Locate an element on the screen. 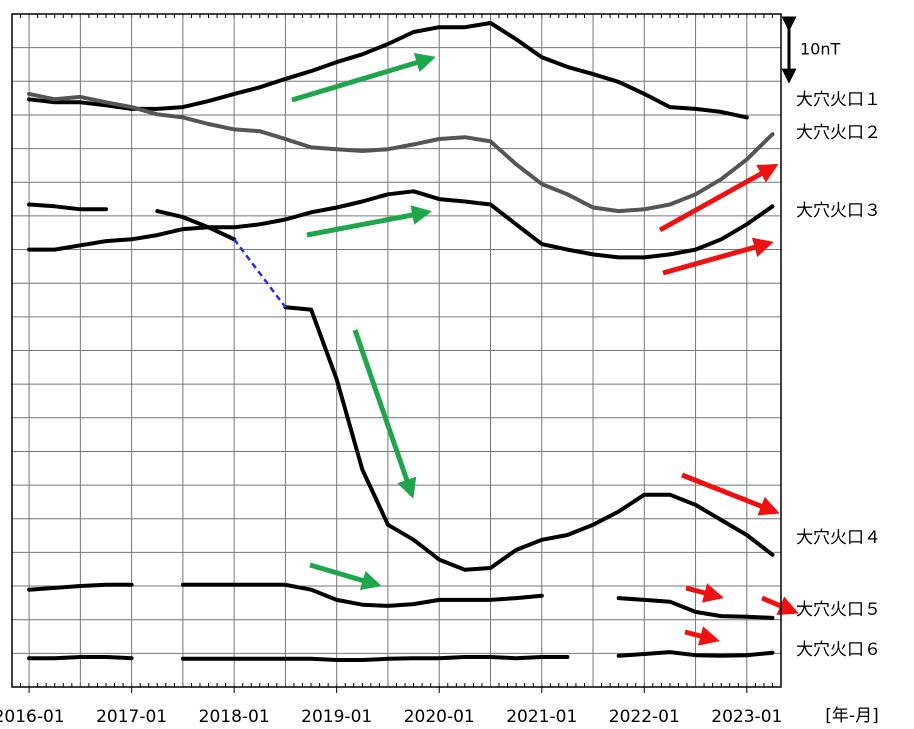 The height and width of the screenshot is (729, 914). x-tick-label: 2021-01 is located at coordinates (541, 717).